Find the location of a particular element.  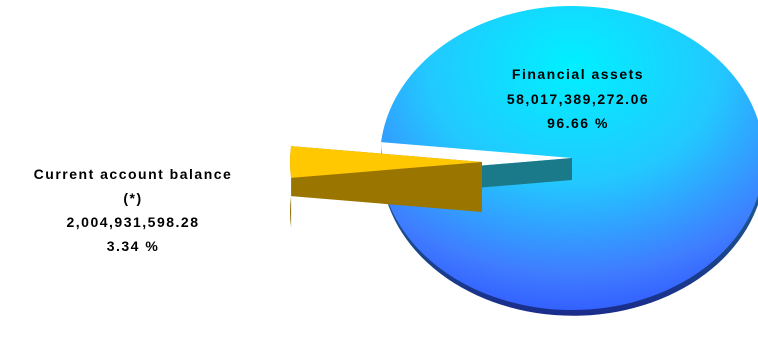

financial-assets-value: 58,017,389,272.06 is located at coordinates (578, 99).